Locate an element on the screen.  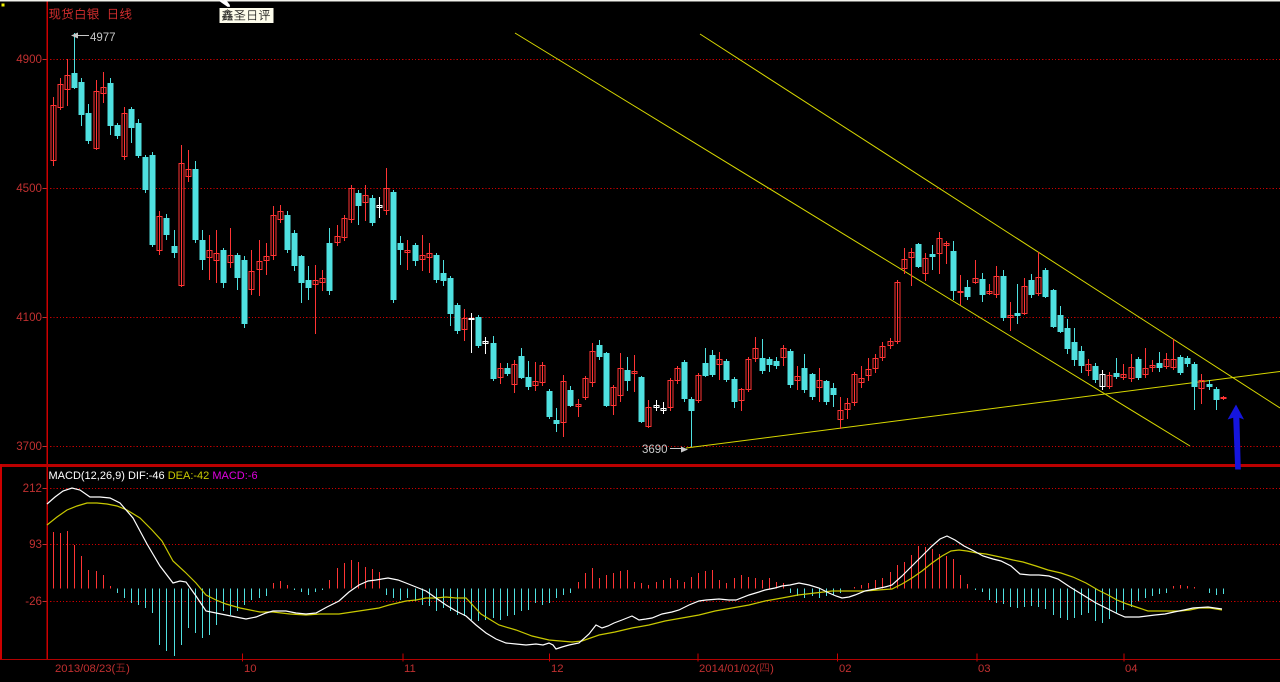
svg-text: 4100 is located at coordinates (29, 317).